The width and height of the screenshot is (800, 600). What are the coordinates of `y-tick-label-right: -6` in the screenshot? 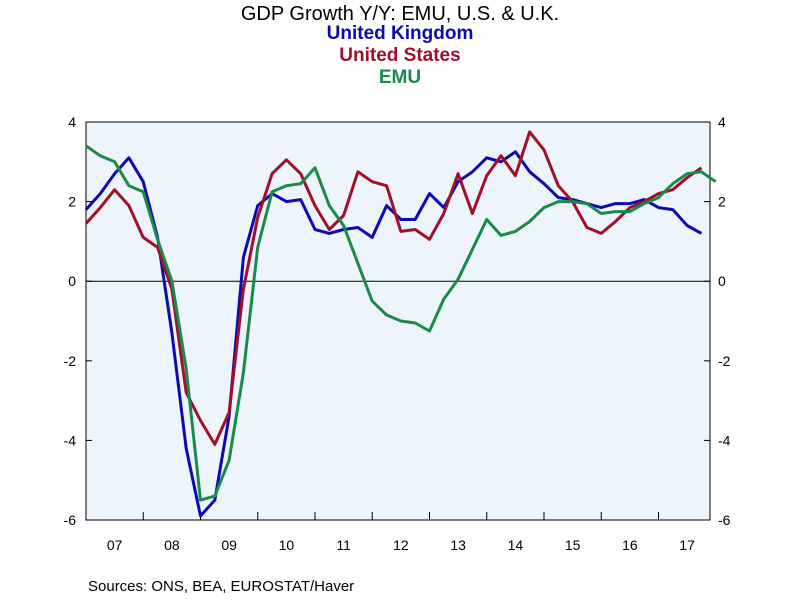 It's located at (724, 520).